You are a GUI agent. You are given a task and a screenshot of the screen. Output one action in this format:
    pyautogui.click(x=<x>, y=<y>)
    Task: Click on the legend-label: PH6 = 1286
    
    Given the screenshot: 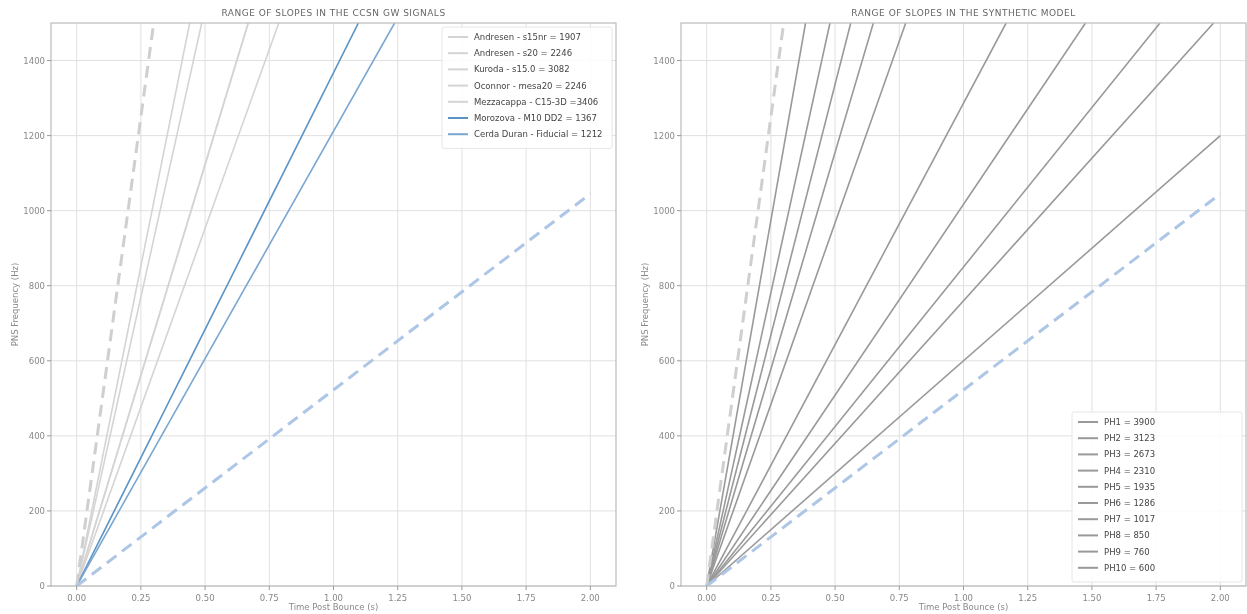 What is the action you would take?
    pyautogui.click(x=1130, y=503)
    